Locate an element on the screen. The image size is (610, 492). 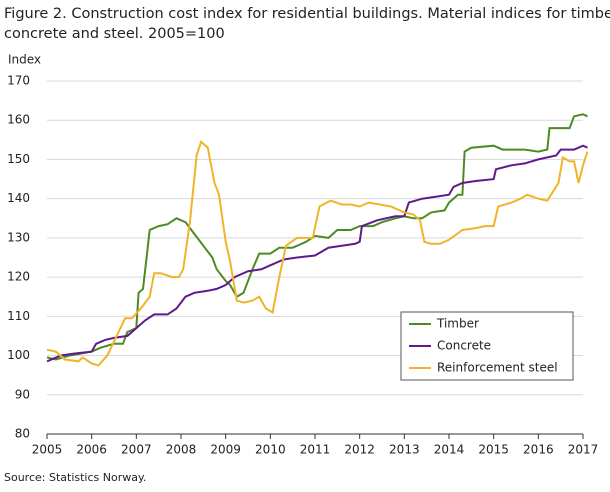
x-tick-label: 2012 is located at coordinates (359, 450).